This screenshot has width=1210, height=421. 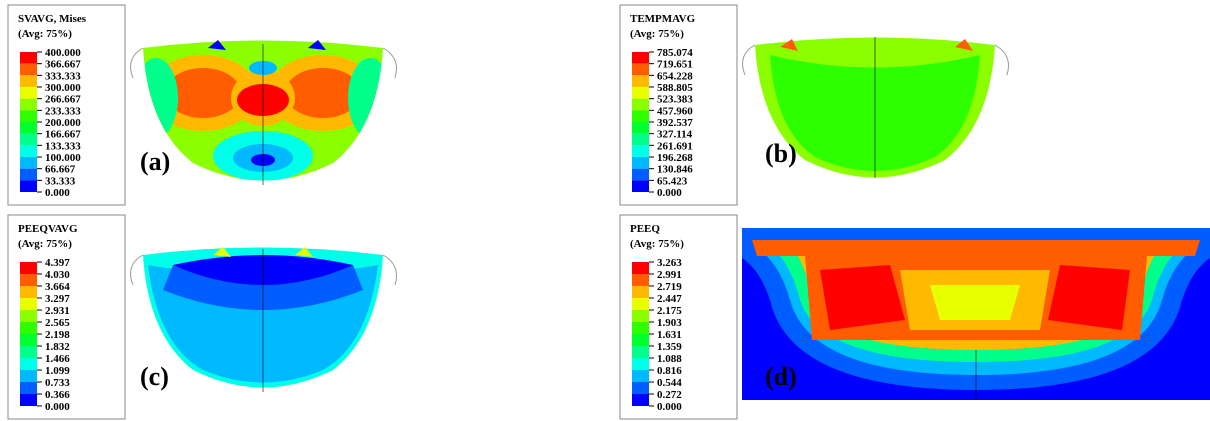 What do you see at coordinates (154, 376) in the screenshot?
I see `panel-label: (c)` at bounding box center [154, 376].